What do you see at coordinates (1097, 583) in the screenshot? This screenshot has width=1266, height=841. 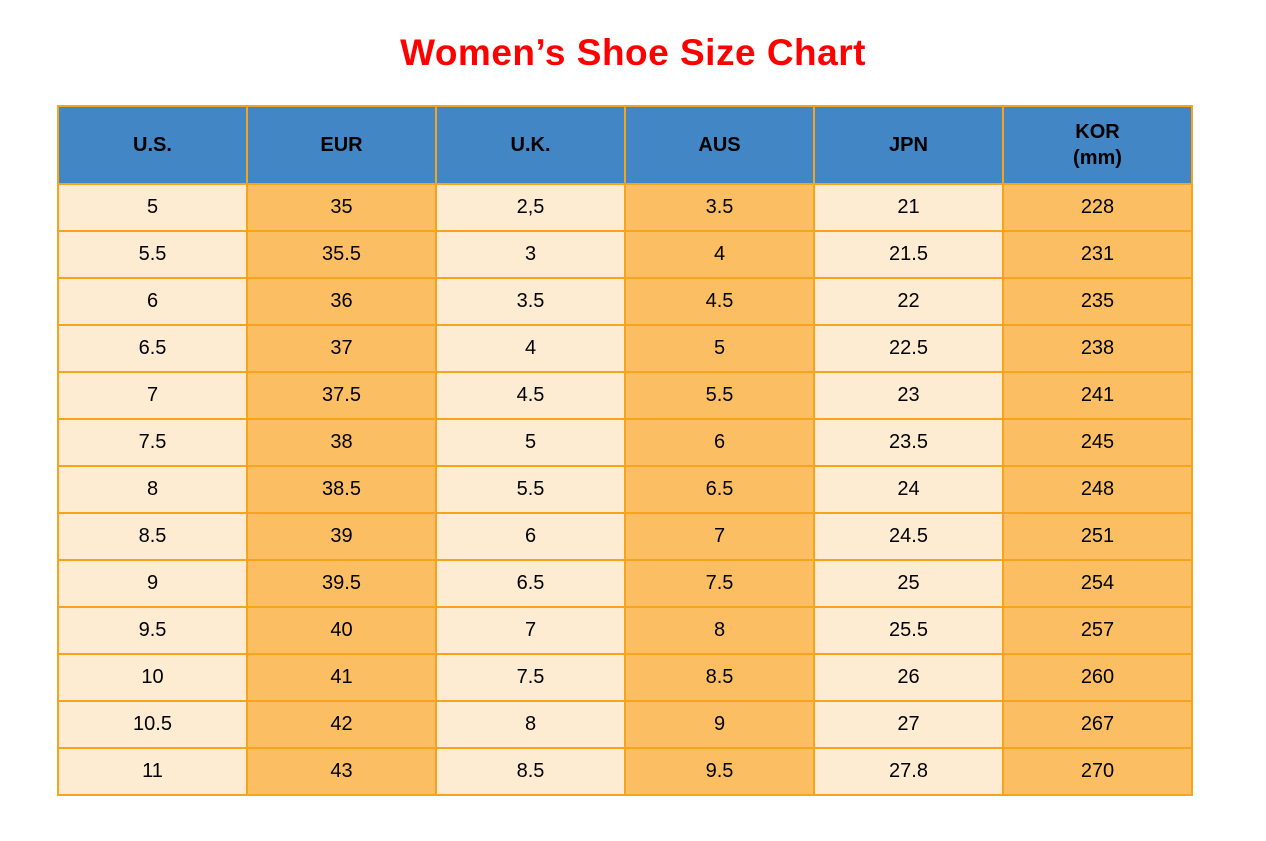 I see `size-cell: 254` at bounding box center [1097, 583].